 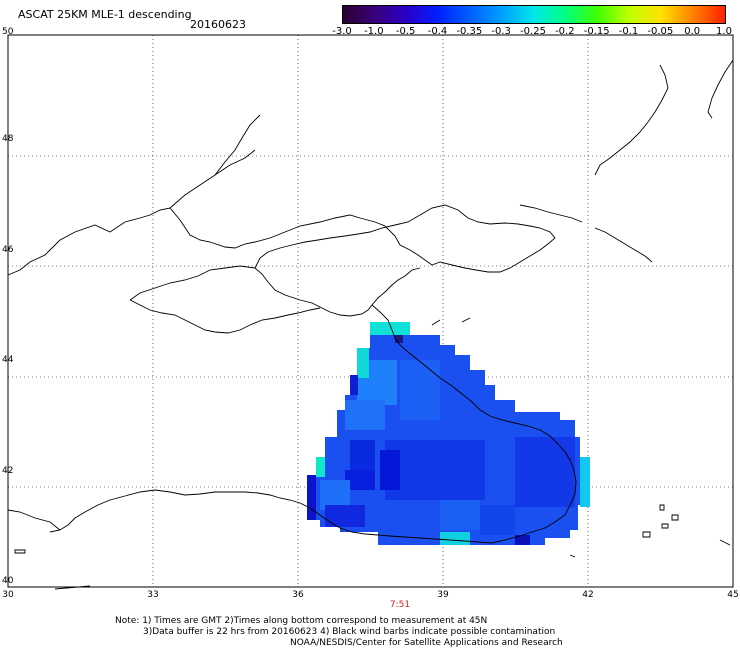 What do you see at coordinates (660, 31) in the screenshot?
I see `colorbar-tick-label: -0.05` at bounding box center [660, 31].